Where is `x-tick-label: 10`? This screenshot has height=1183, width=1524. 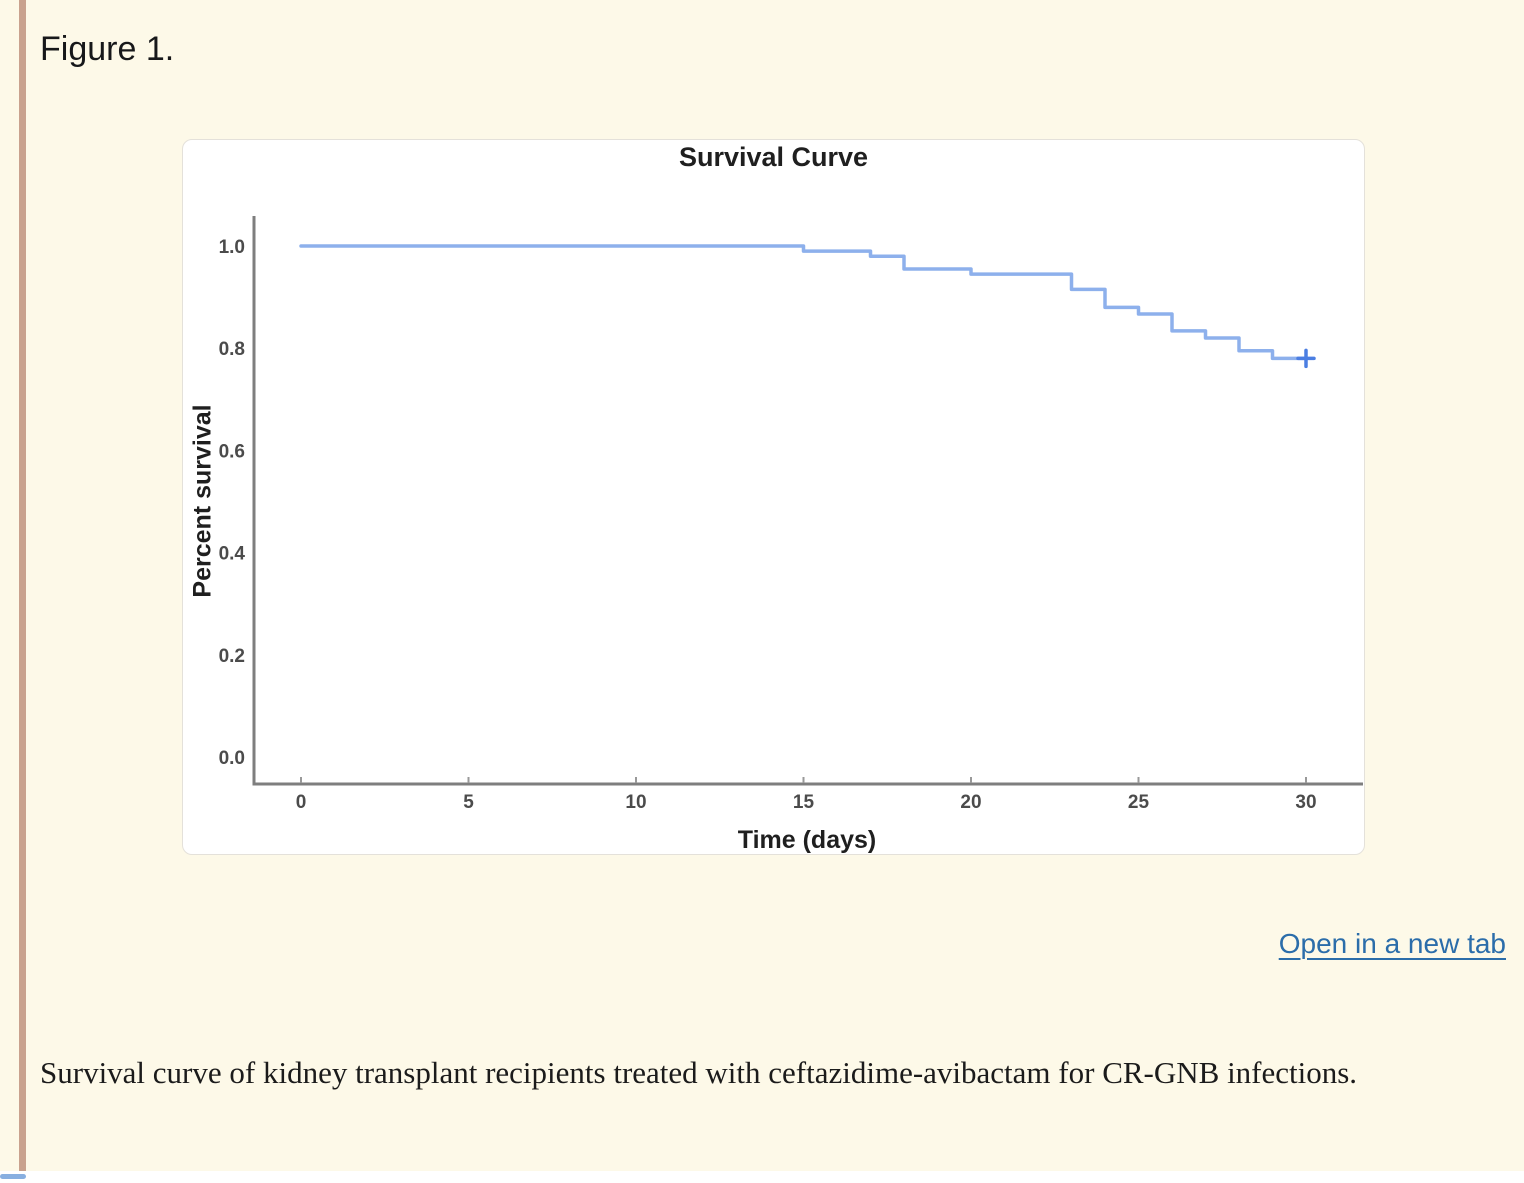
x-tick-label: 10 is located at coordinates (635, 802).